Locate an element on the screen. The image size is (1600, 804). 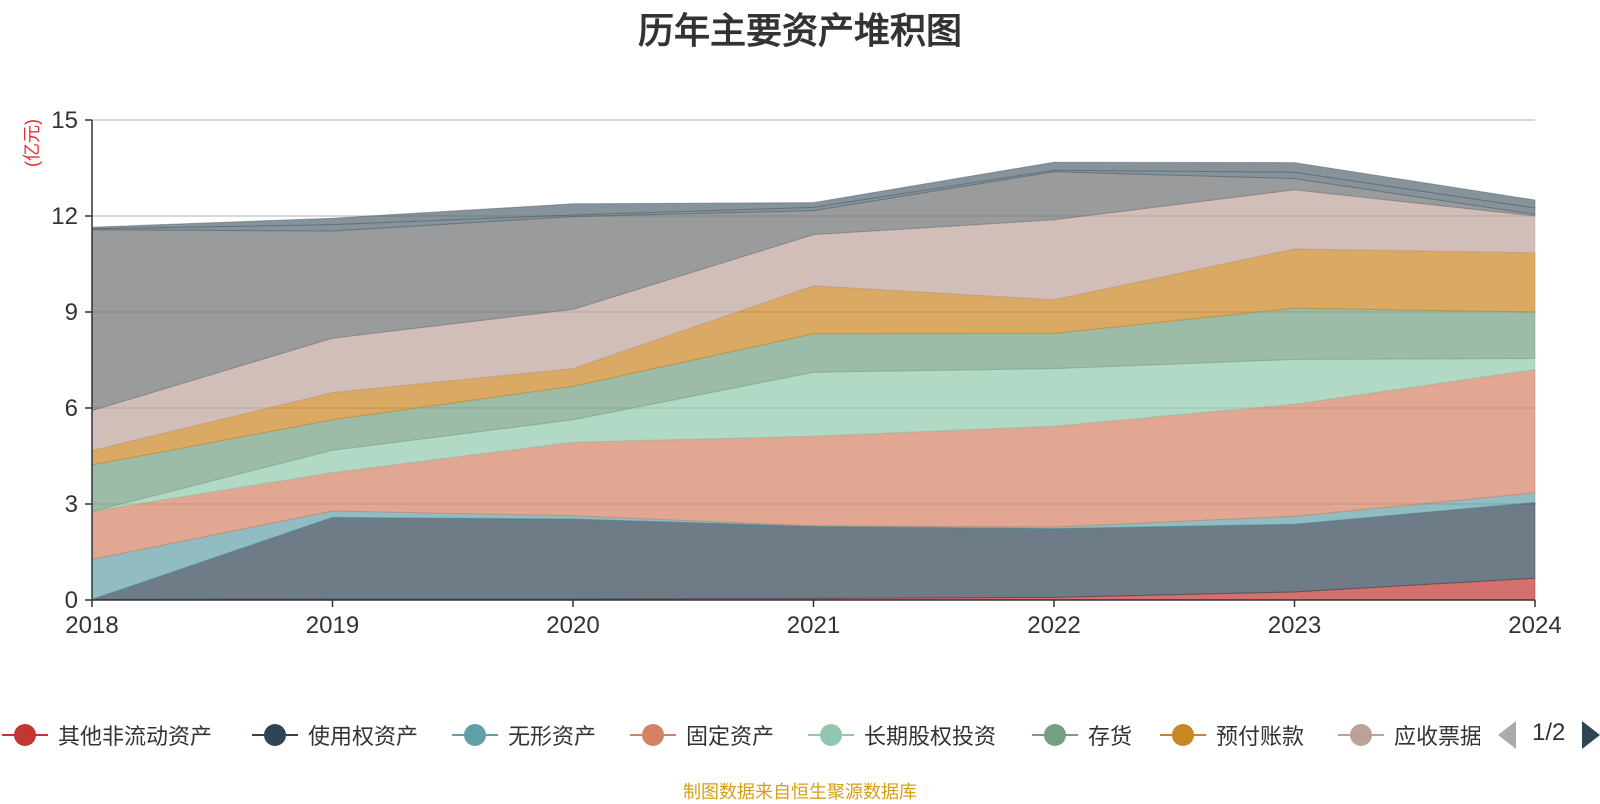
y-tick-label: 3 is located at coordinates (71, 504).